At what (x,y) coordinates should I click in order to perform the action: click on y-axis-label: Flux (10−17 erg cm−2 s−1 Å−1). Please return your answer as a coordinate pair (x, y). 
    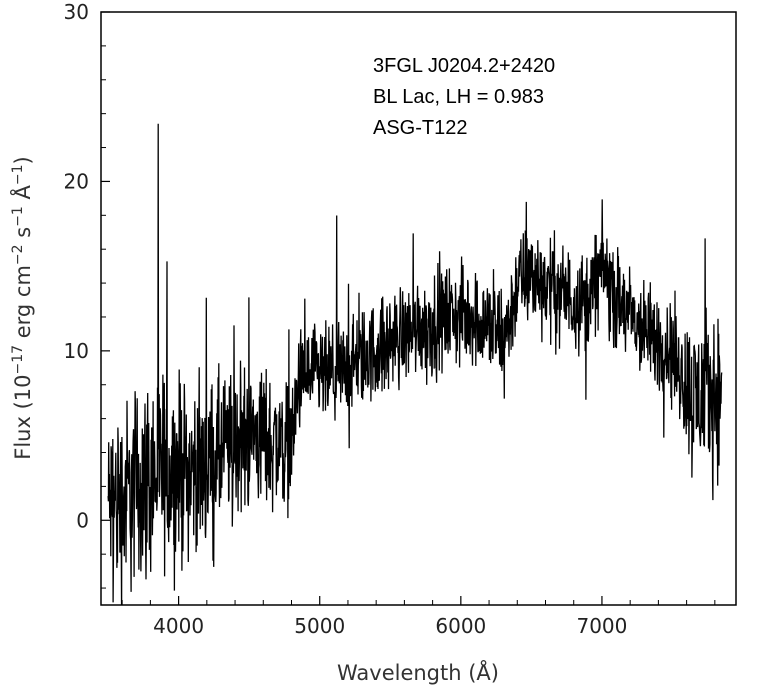
    Looking at the image, I should click on (22, 307).